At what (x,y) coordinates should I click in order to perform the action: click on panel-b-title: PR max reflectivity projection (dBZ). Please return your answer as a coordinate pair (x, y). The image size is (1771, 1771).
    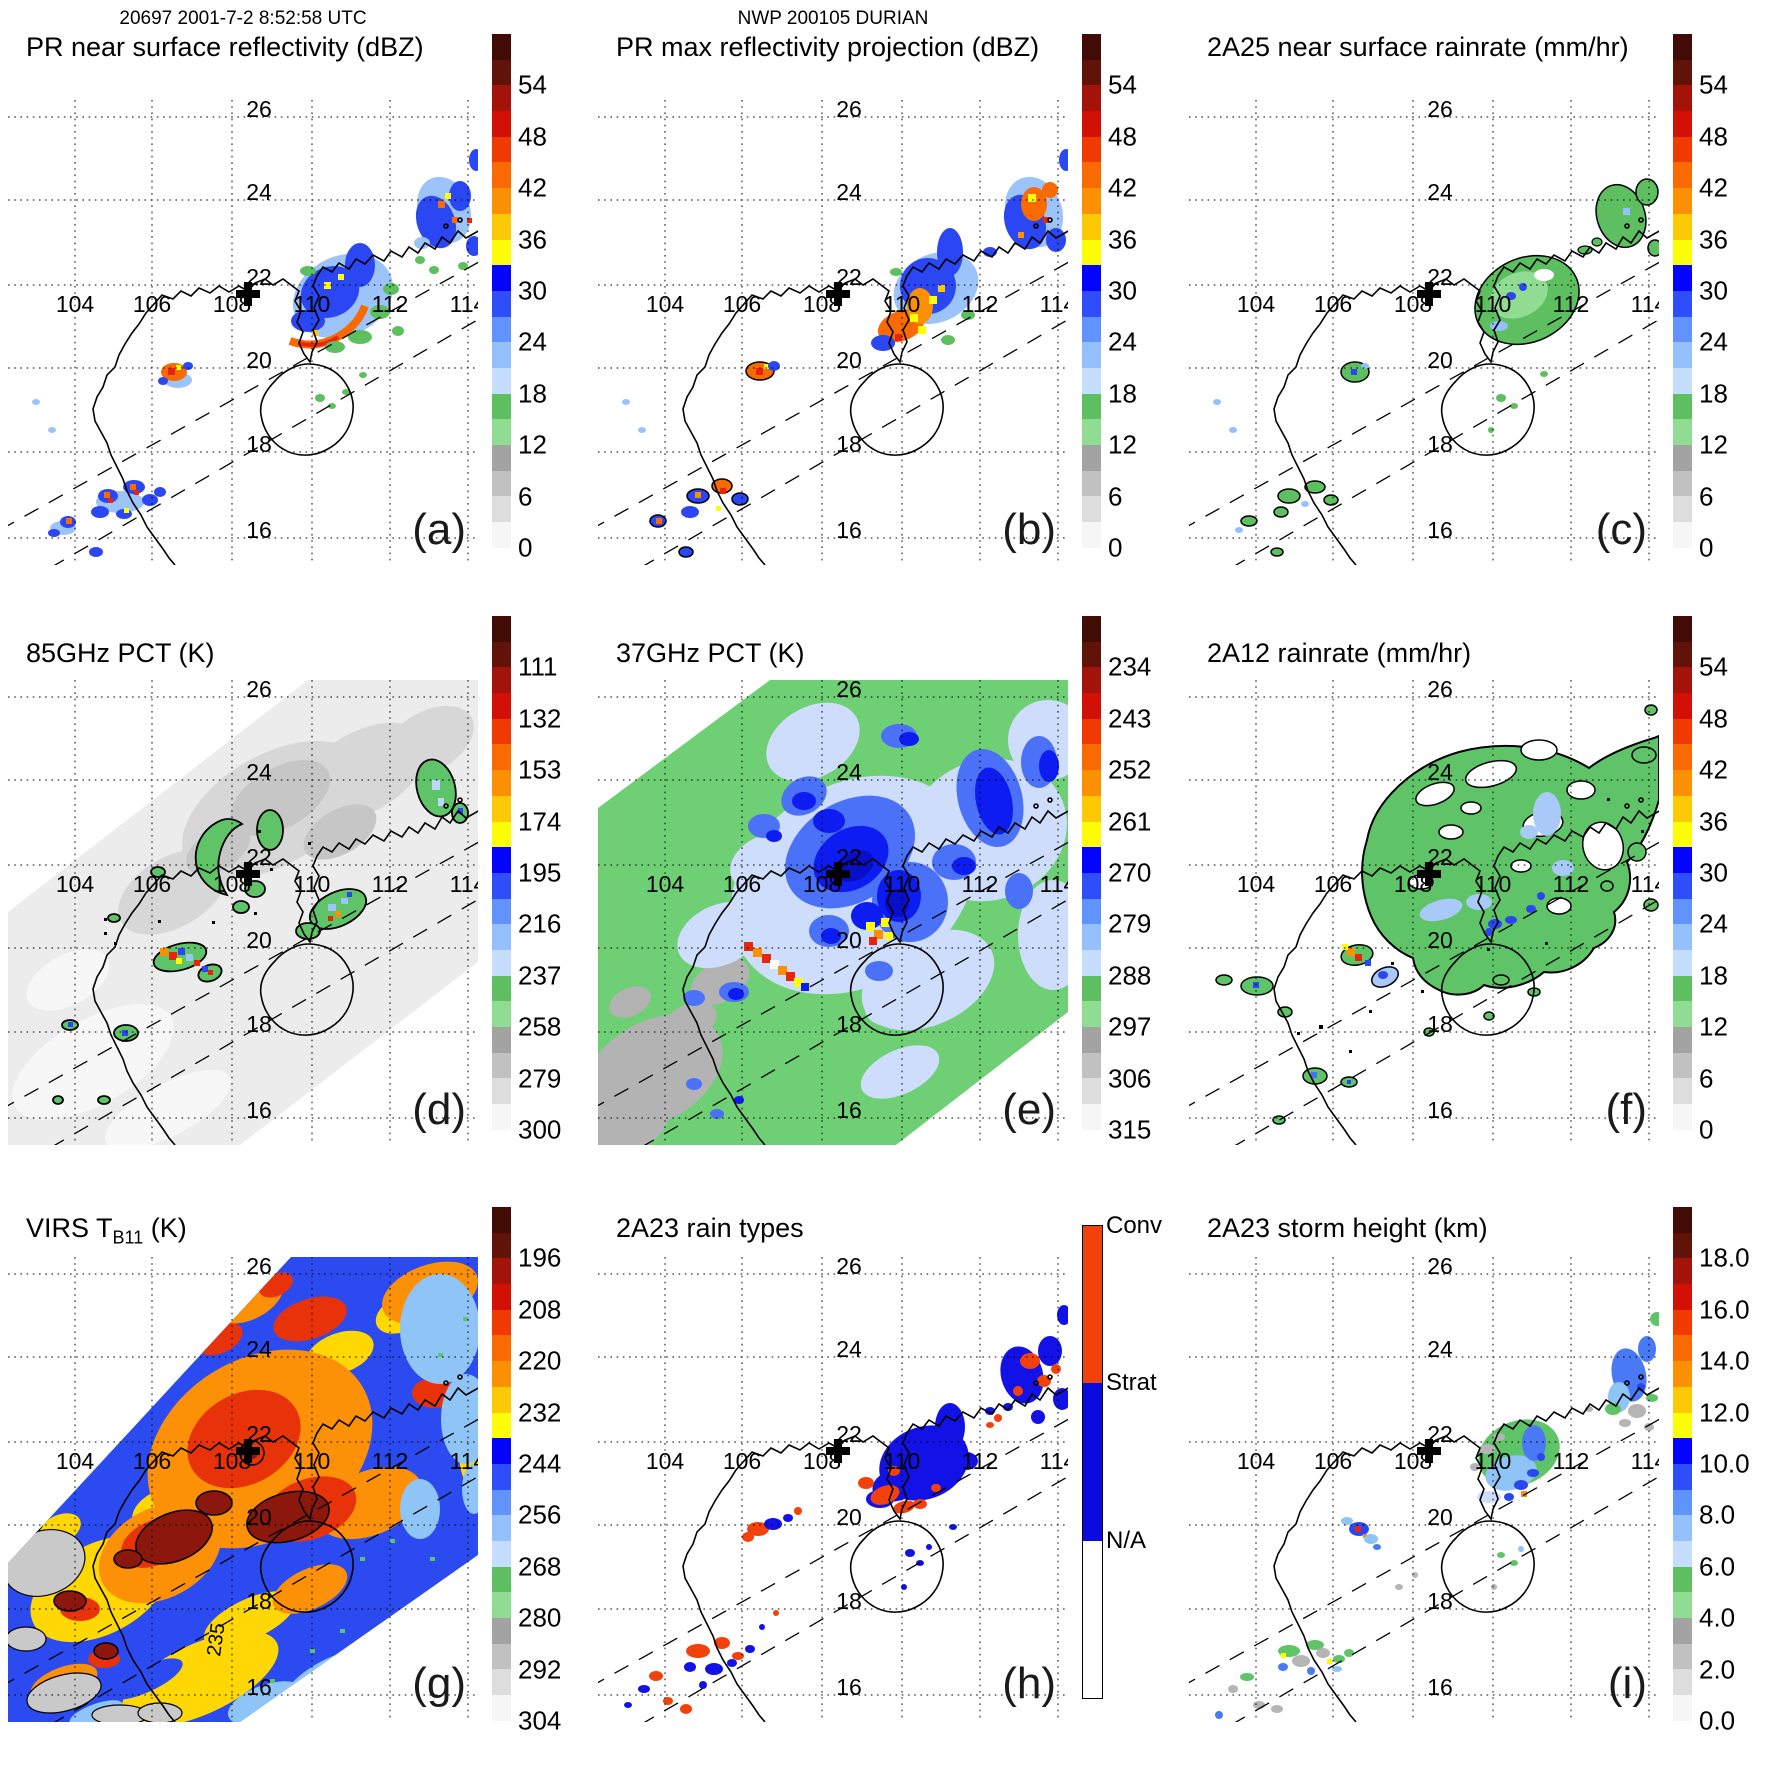
    Looking at the image, I should click on (828, 47).